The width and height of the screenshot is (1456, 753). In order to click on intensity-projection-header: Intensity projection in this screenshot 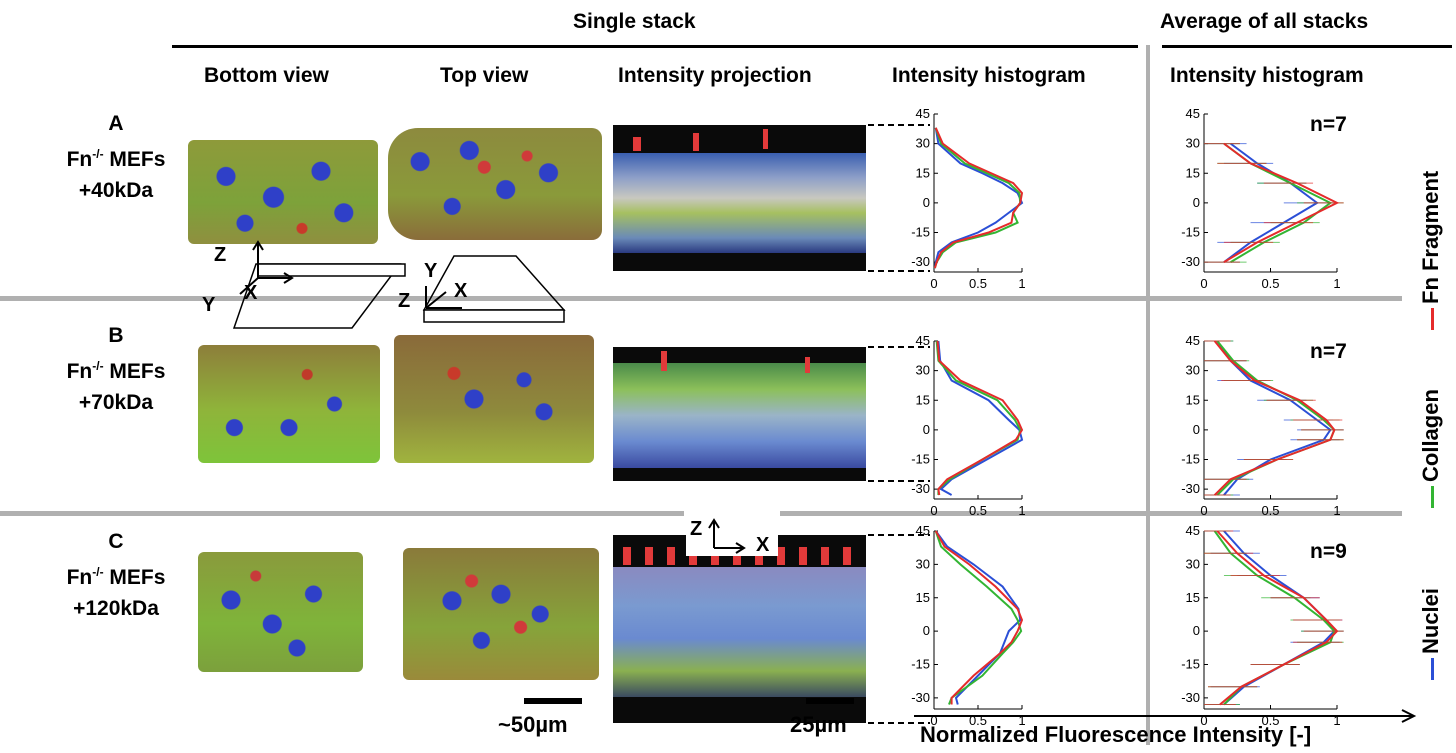, I will do `click(715, 75)`.